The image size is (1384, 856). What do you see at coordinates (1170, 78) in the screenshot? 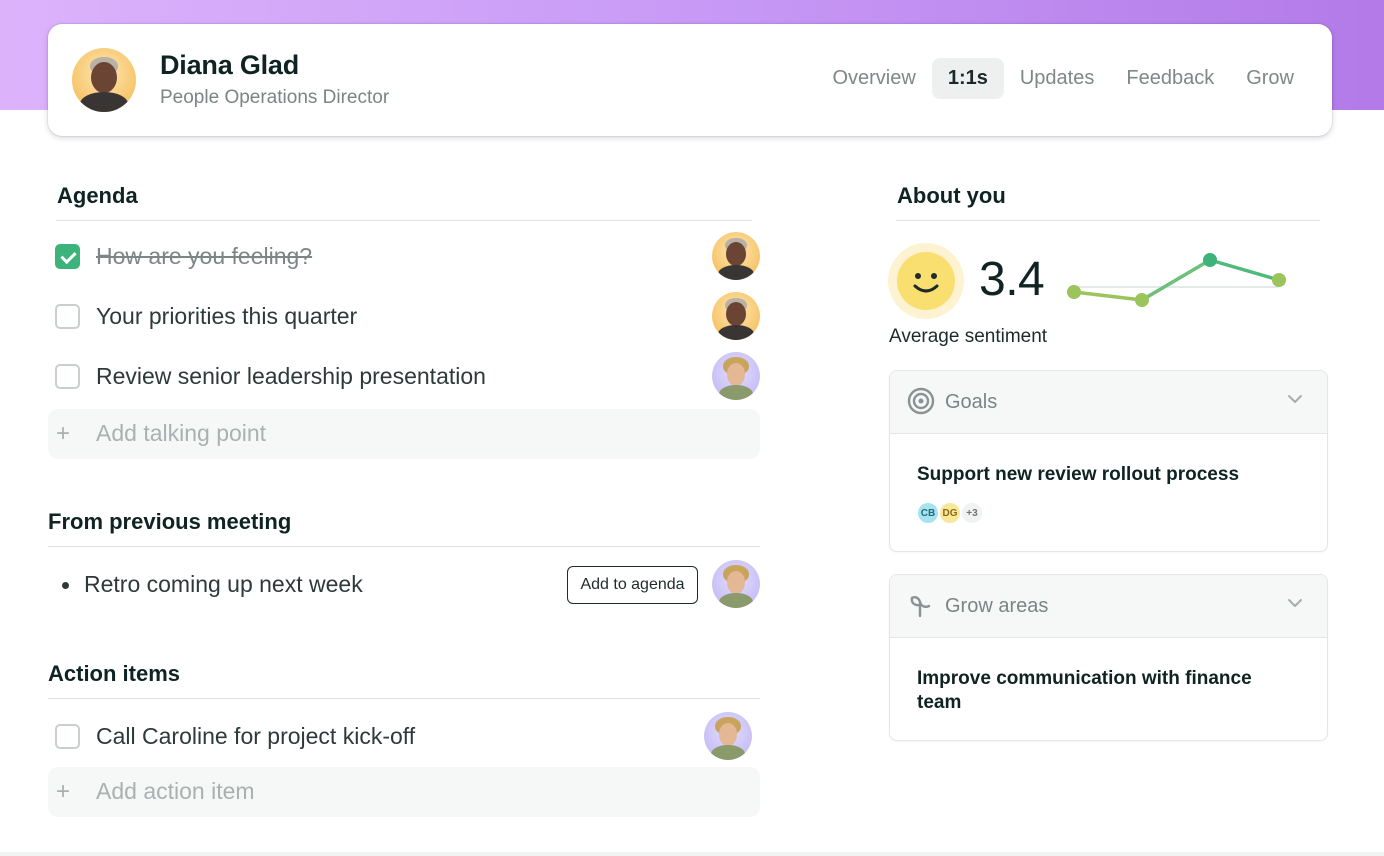
I see `tab-feedback: Feedback` at bounding box center [1170, 78].